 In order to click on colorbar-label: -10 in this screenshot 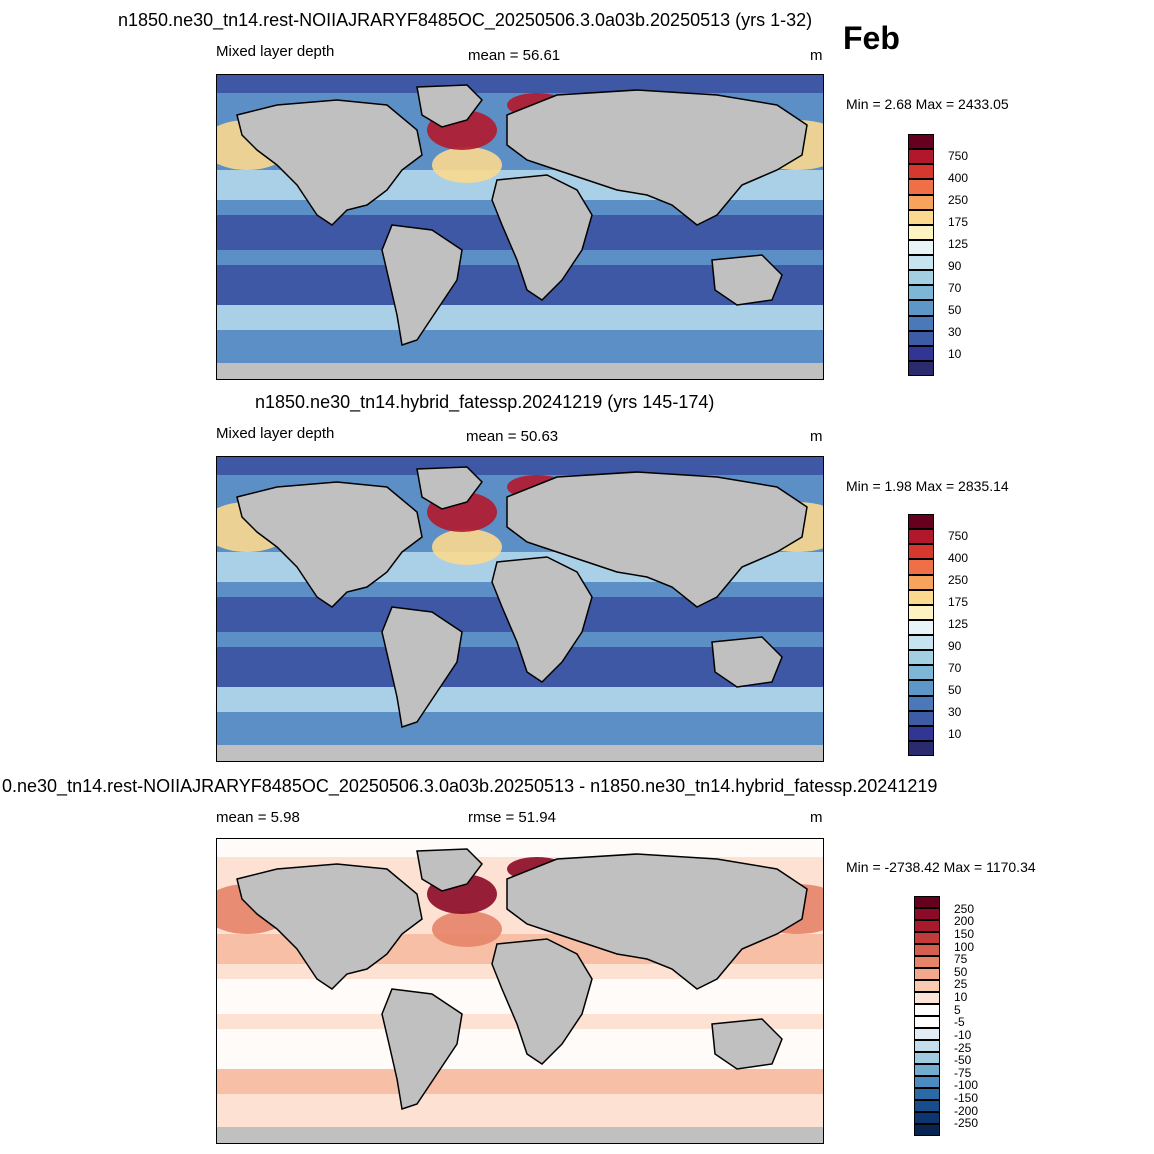, I will do `click(963, 1034)`.